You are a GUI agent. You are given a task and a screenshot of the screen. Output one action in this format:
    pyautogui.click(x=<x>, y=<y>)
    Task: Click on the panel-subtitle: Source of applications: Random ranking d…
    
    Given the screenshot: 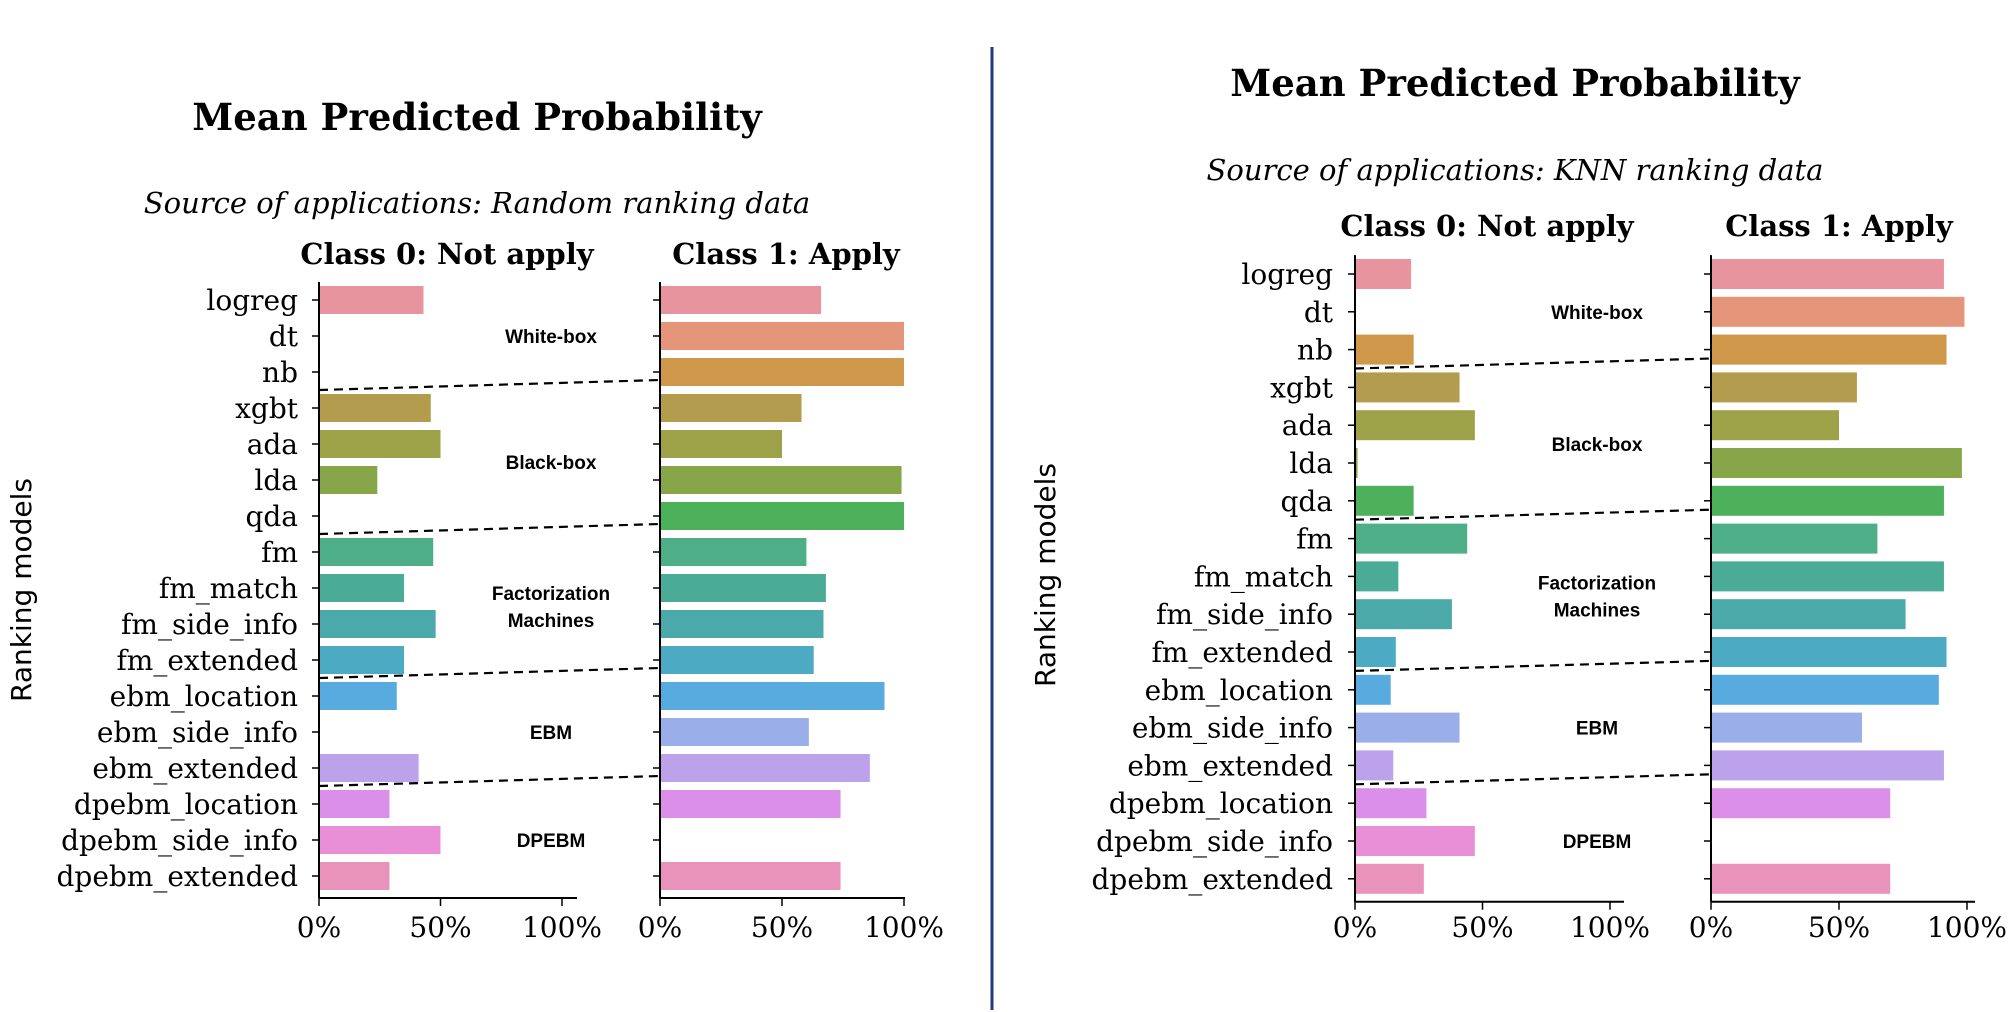 What is the action you would take?
    pyautogui.click(x=477, y=203)
    